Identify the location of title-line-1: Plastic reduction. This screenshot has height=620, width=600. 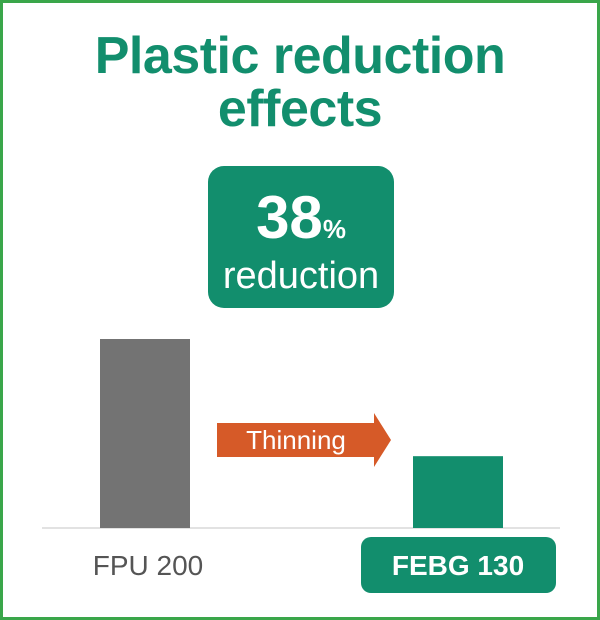
(300, 56).